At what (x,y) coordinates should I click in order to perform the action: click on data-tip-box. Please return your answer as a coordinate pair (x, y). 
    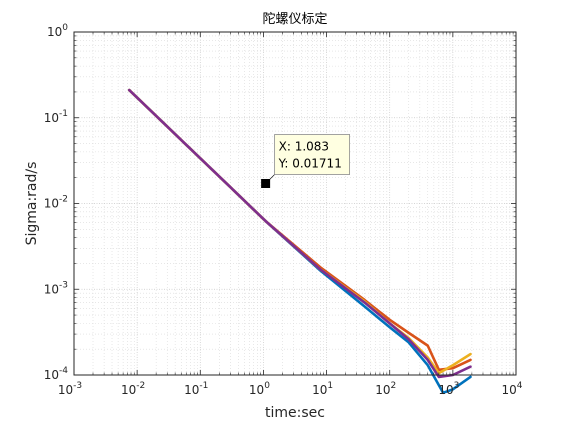
    Looking at the image, I should click on (312, 154).